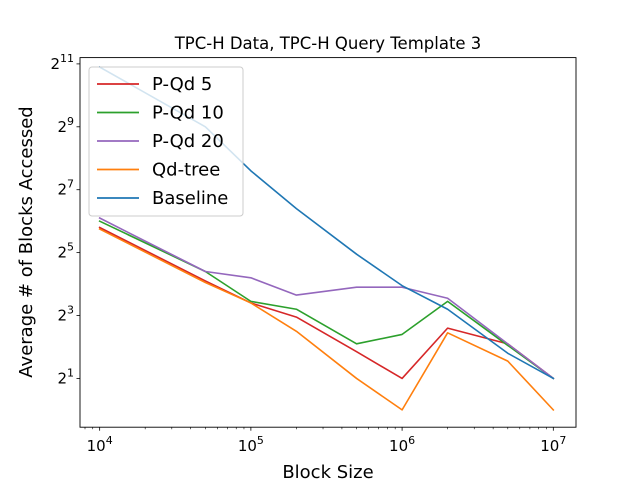  What do you see at coordinates (325, 441) in the screenshot?
I see `x-axis: 104 105 106 107` at bounding box center [325, 441].